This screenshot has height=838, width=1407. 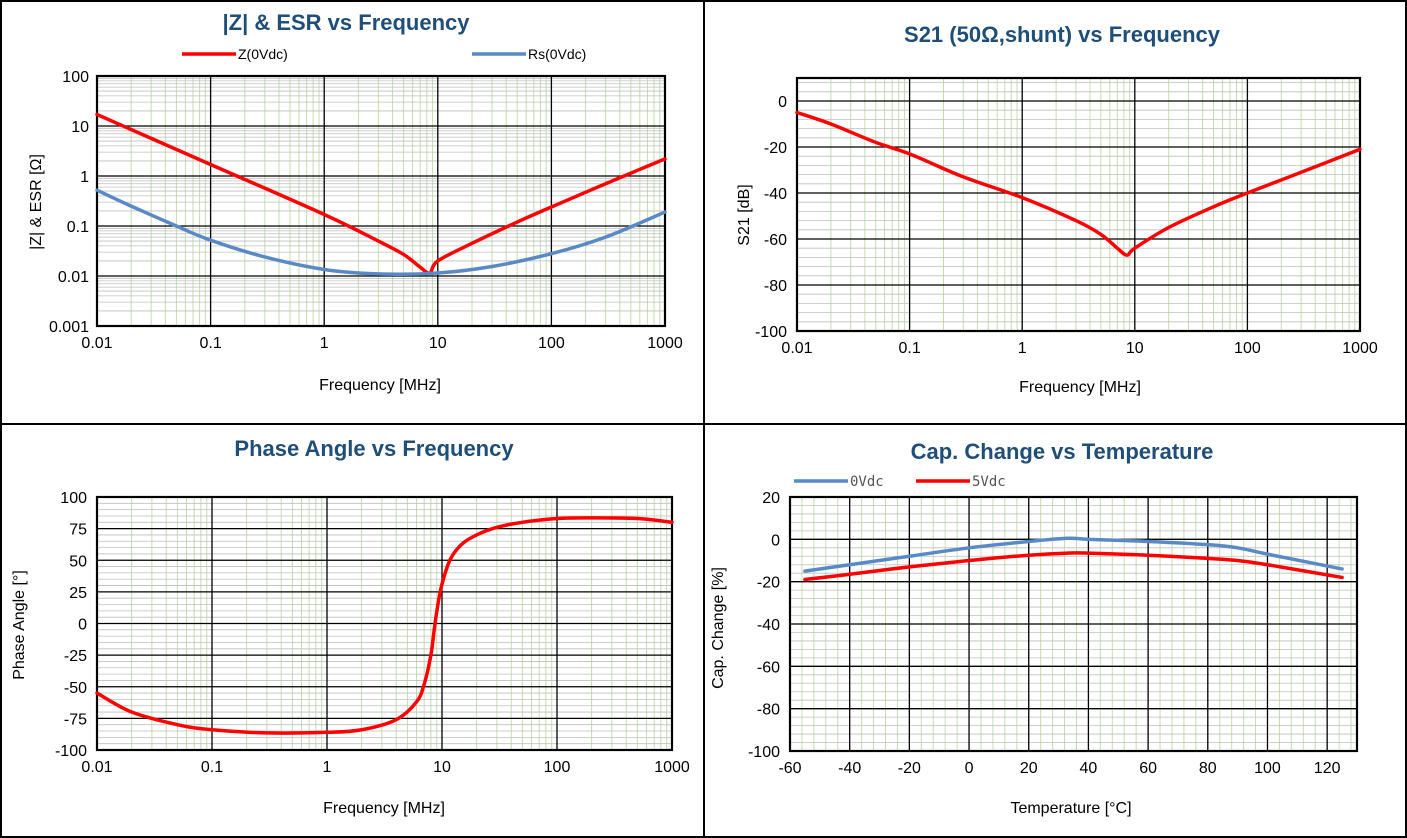 What do you see at coordinates (263, 54) in the screenshot?
I see `legend-label-z: Z(0Vdc)` at bounding box center [263, 54].